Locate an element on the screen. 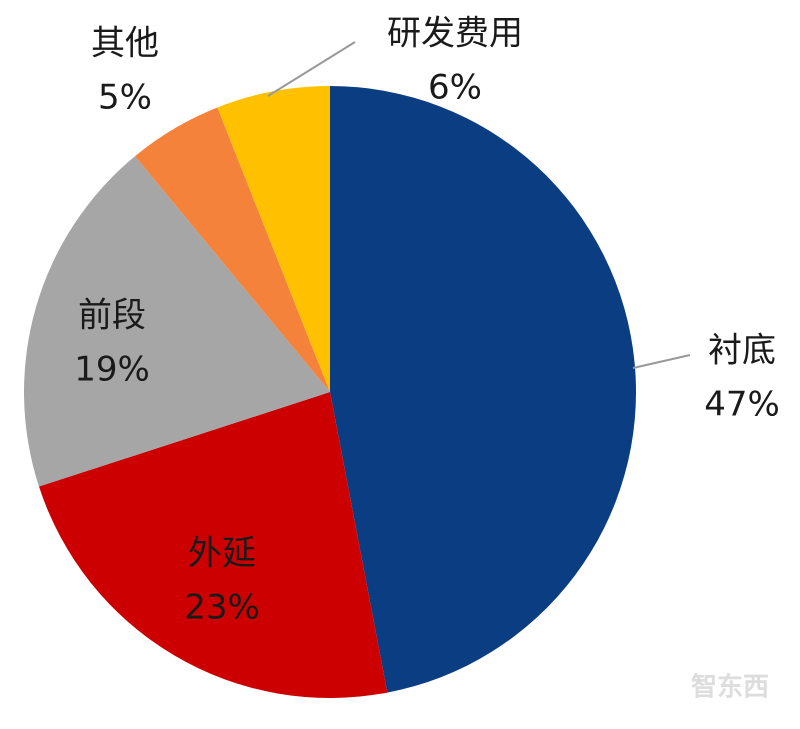  slice-label: 研发费用 is located at coordinates (455, 34).